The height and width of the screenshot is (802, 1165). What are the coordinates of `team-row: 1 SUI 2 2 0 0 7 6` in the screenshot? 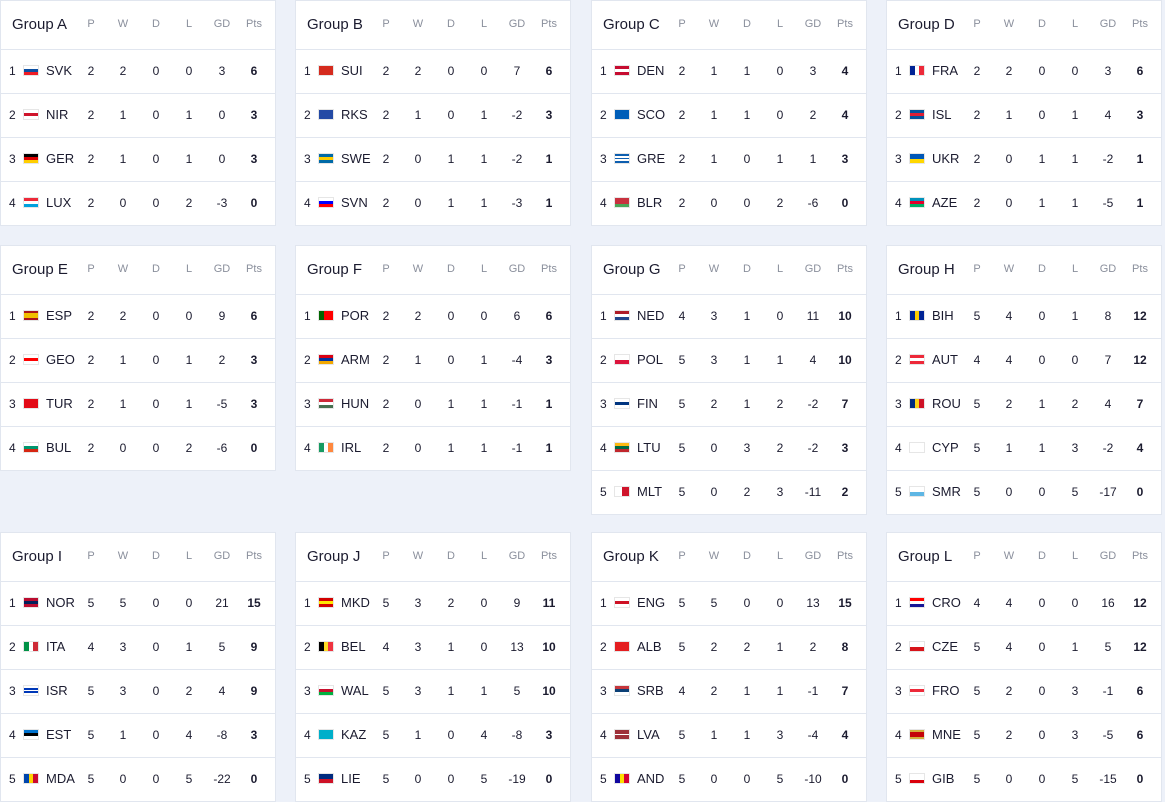 It's located at (433, 72).